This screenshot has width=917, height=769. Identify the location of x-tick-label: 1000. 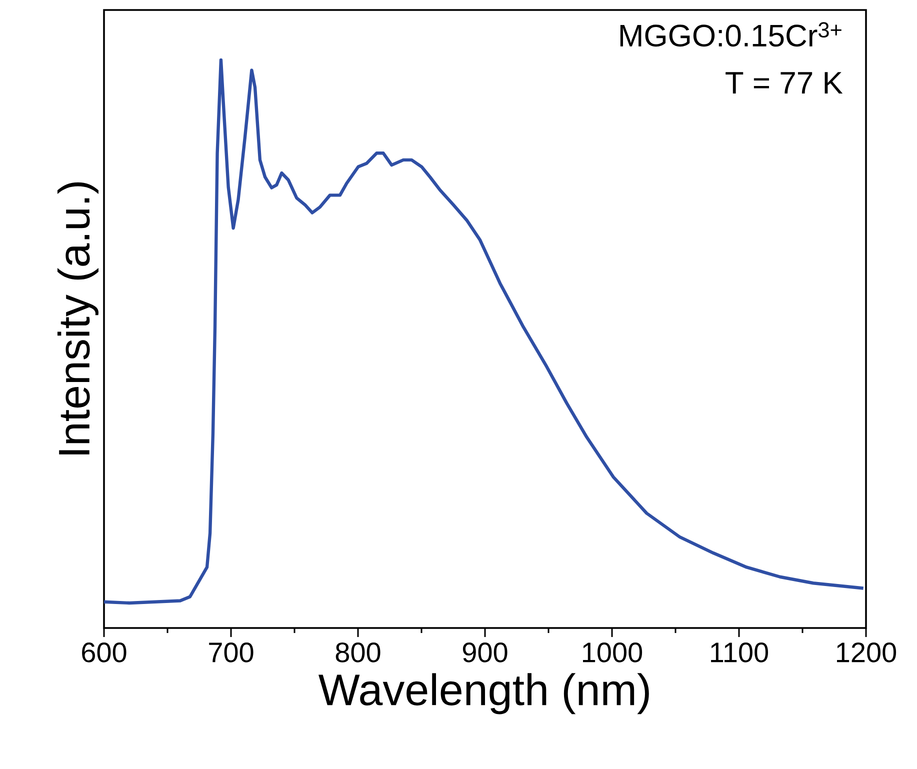
(612, 652).